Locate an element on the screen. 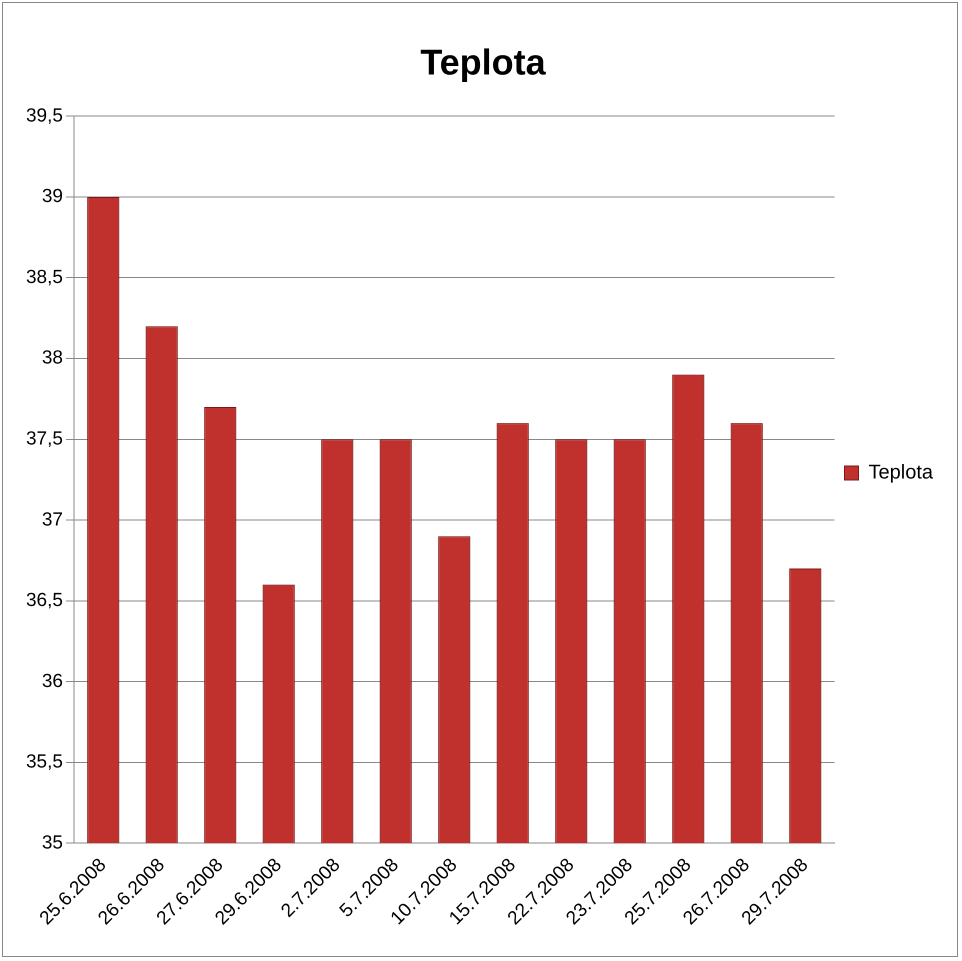  chart-title: Teplota is located at coordinates (483, 62).